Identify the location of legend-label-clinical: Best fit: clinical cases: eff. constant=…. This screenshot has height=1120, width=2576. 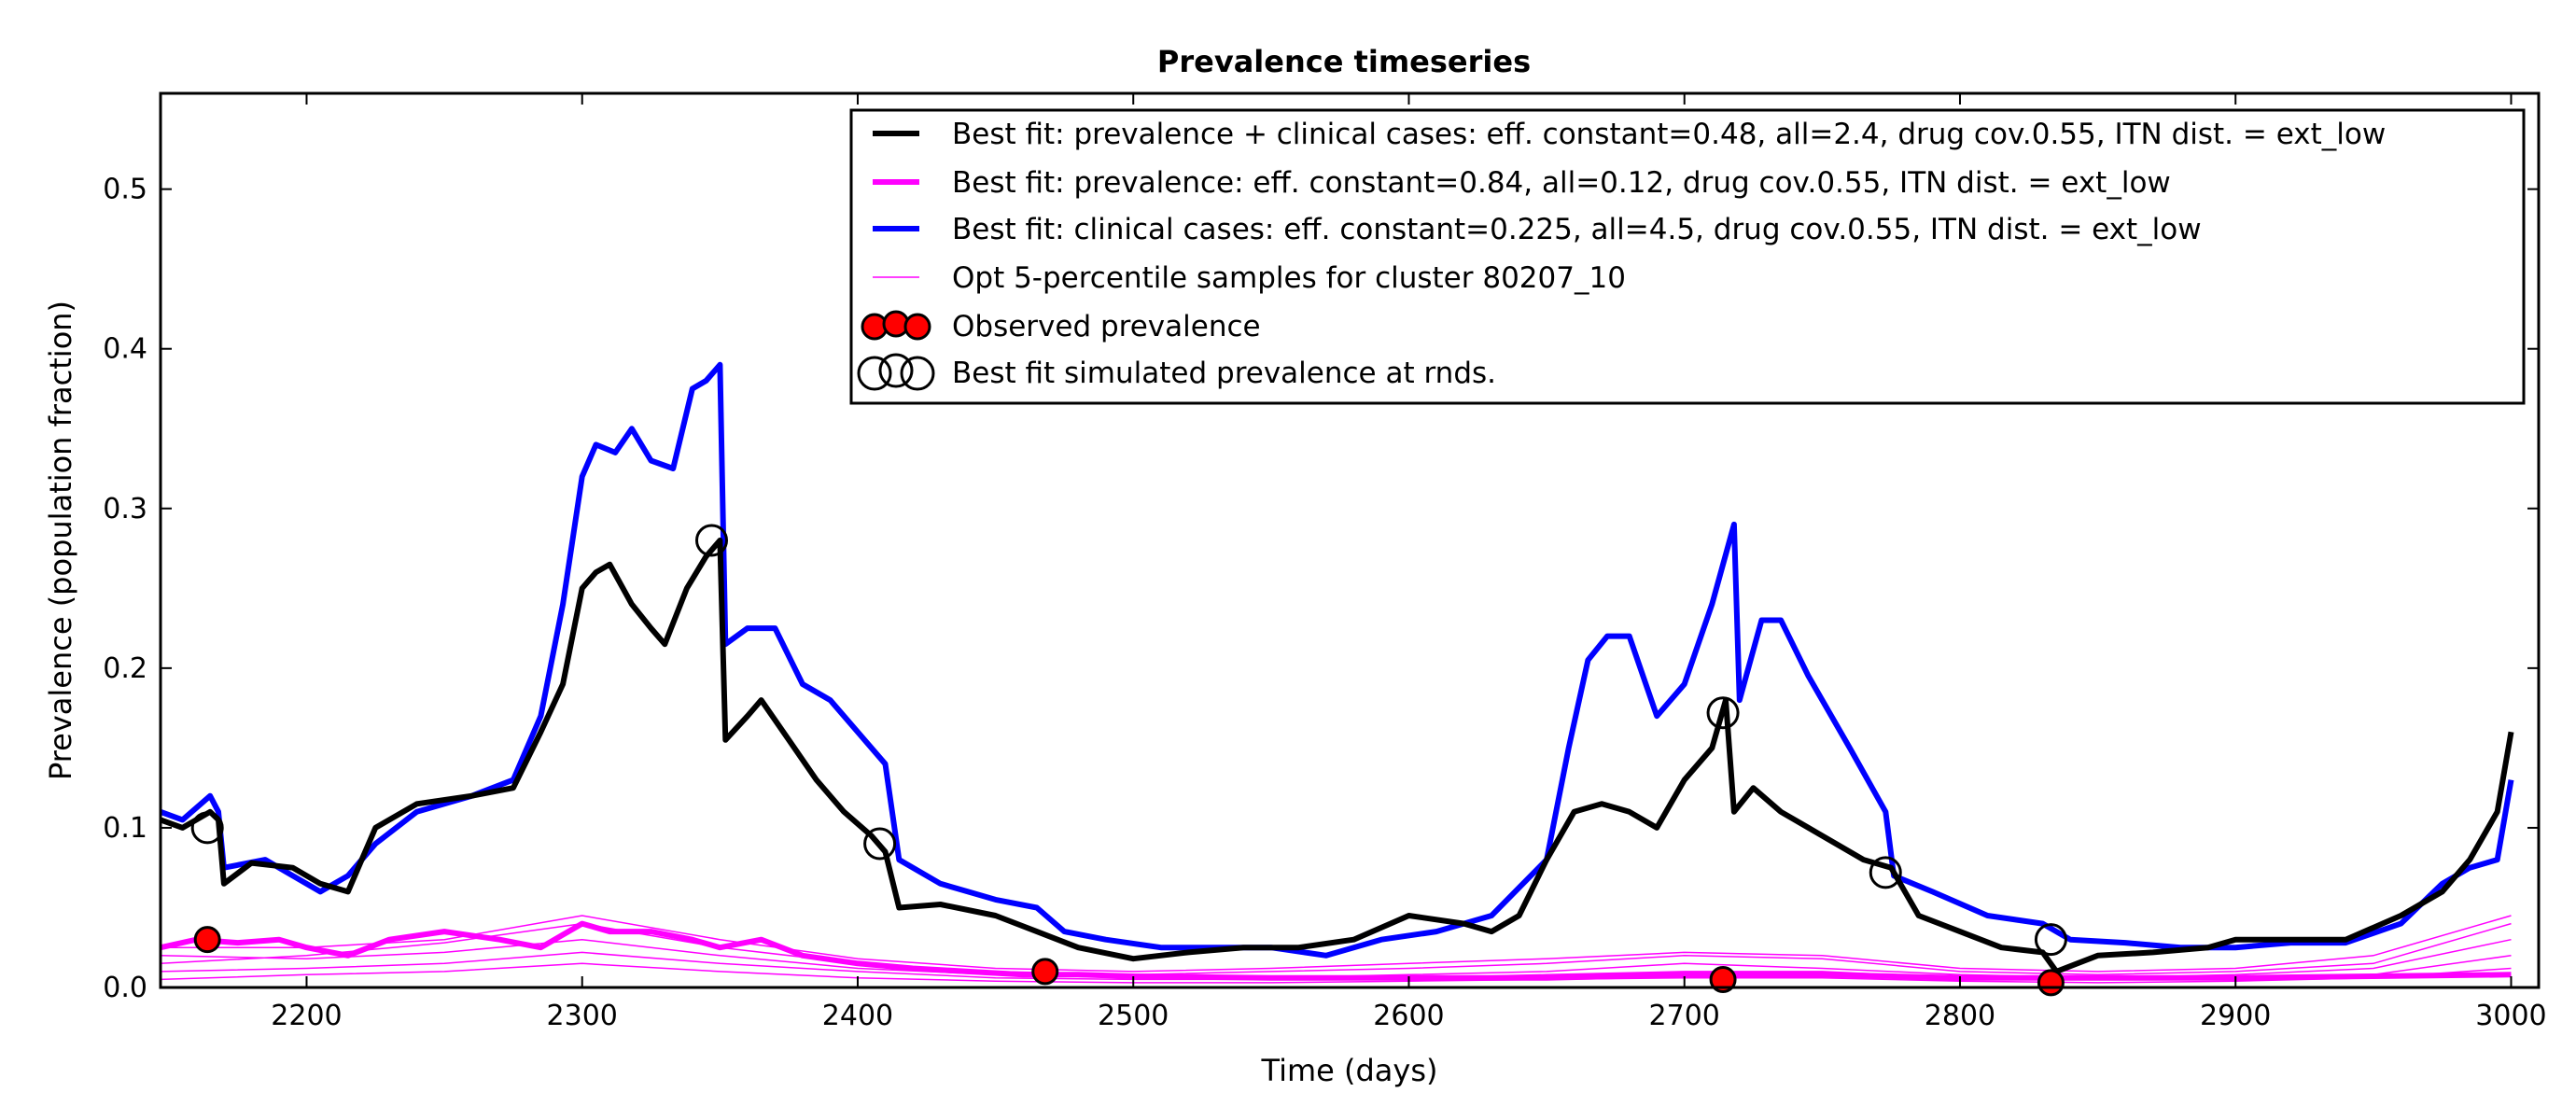
(1577, 229).